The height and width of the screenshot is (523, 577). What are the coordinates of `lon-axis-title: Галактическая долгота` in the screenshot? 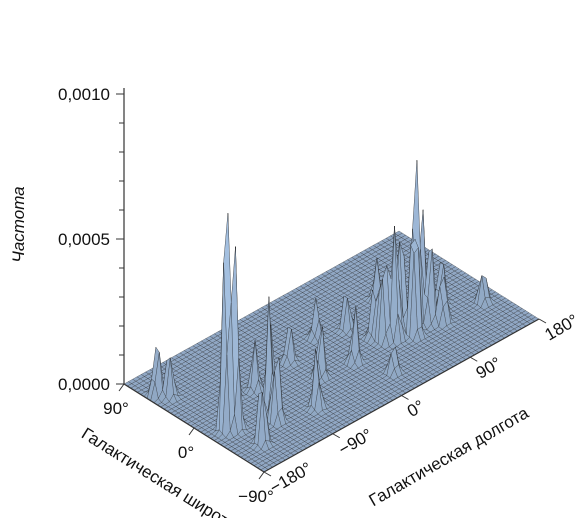 It's located at (449, 456).